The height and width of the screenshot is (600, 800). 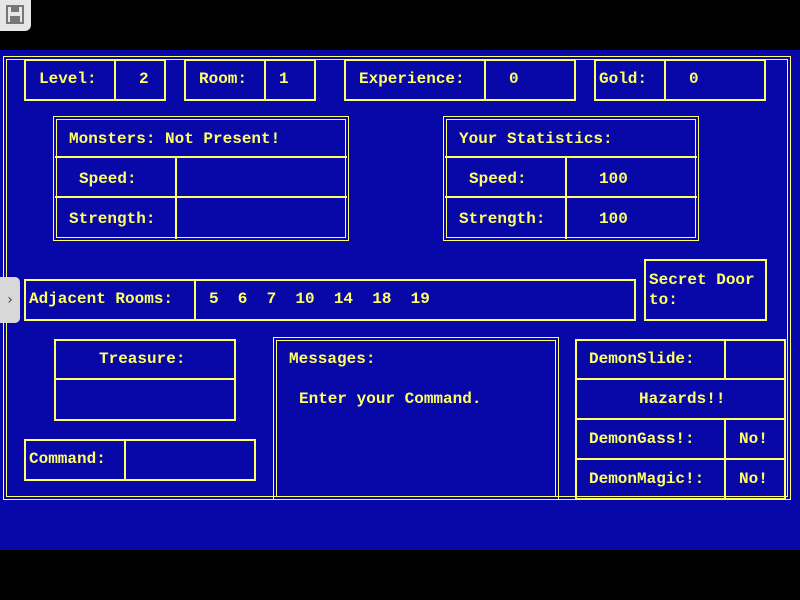 What do you see at coordinates (753, 439) in the screenshot?
I see `demongass-value: No!` at bounding box center [753, 439].